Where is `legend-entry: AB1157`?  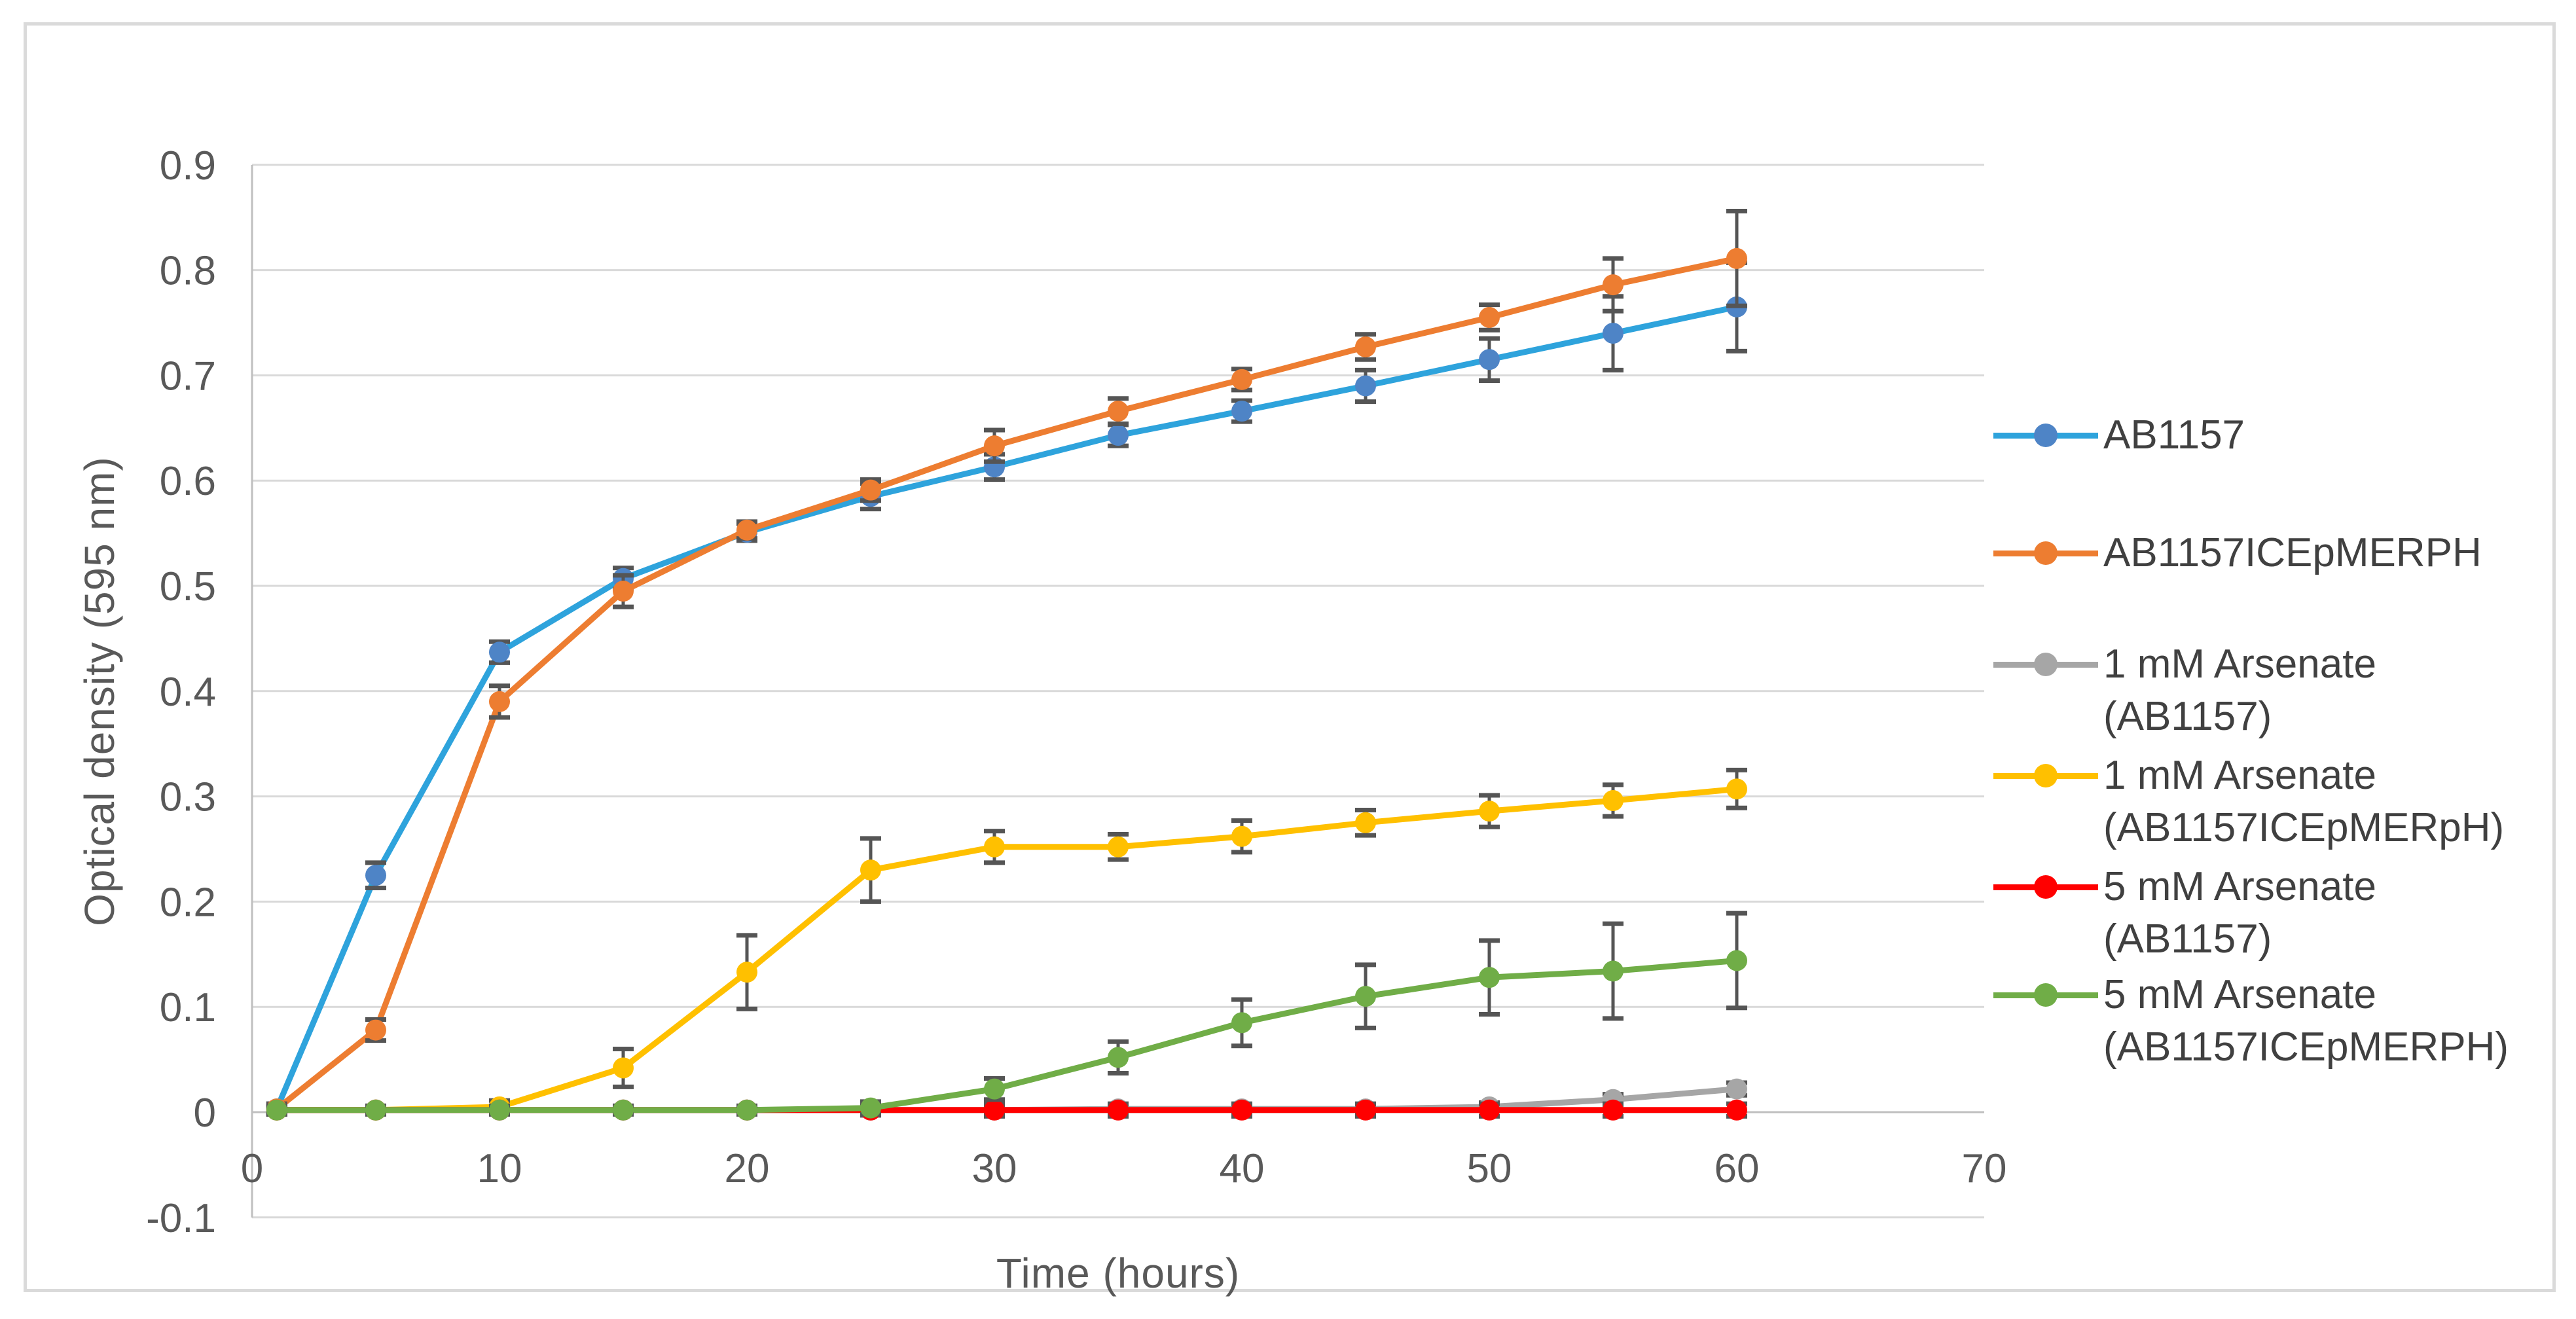 legend-entry: AB1157 is located at coordinates (2119, 435).